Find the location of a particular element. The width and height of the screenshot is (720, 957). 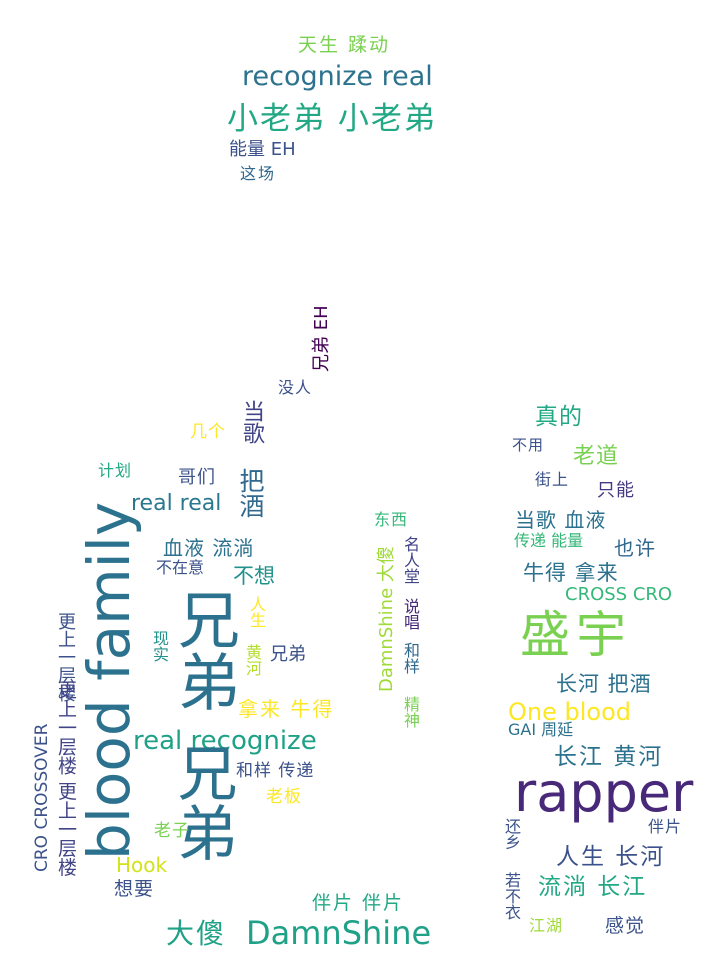

word: 伴片 伴片 is located at coordinates (358, 903).